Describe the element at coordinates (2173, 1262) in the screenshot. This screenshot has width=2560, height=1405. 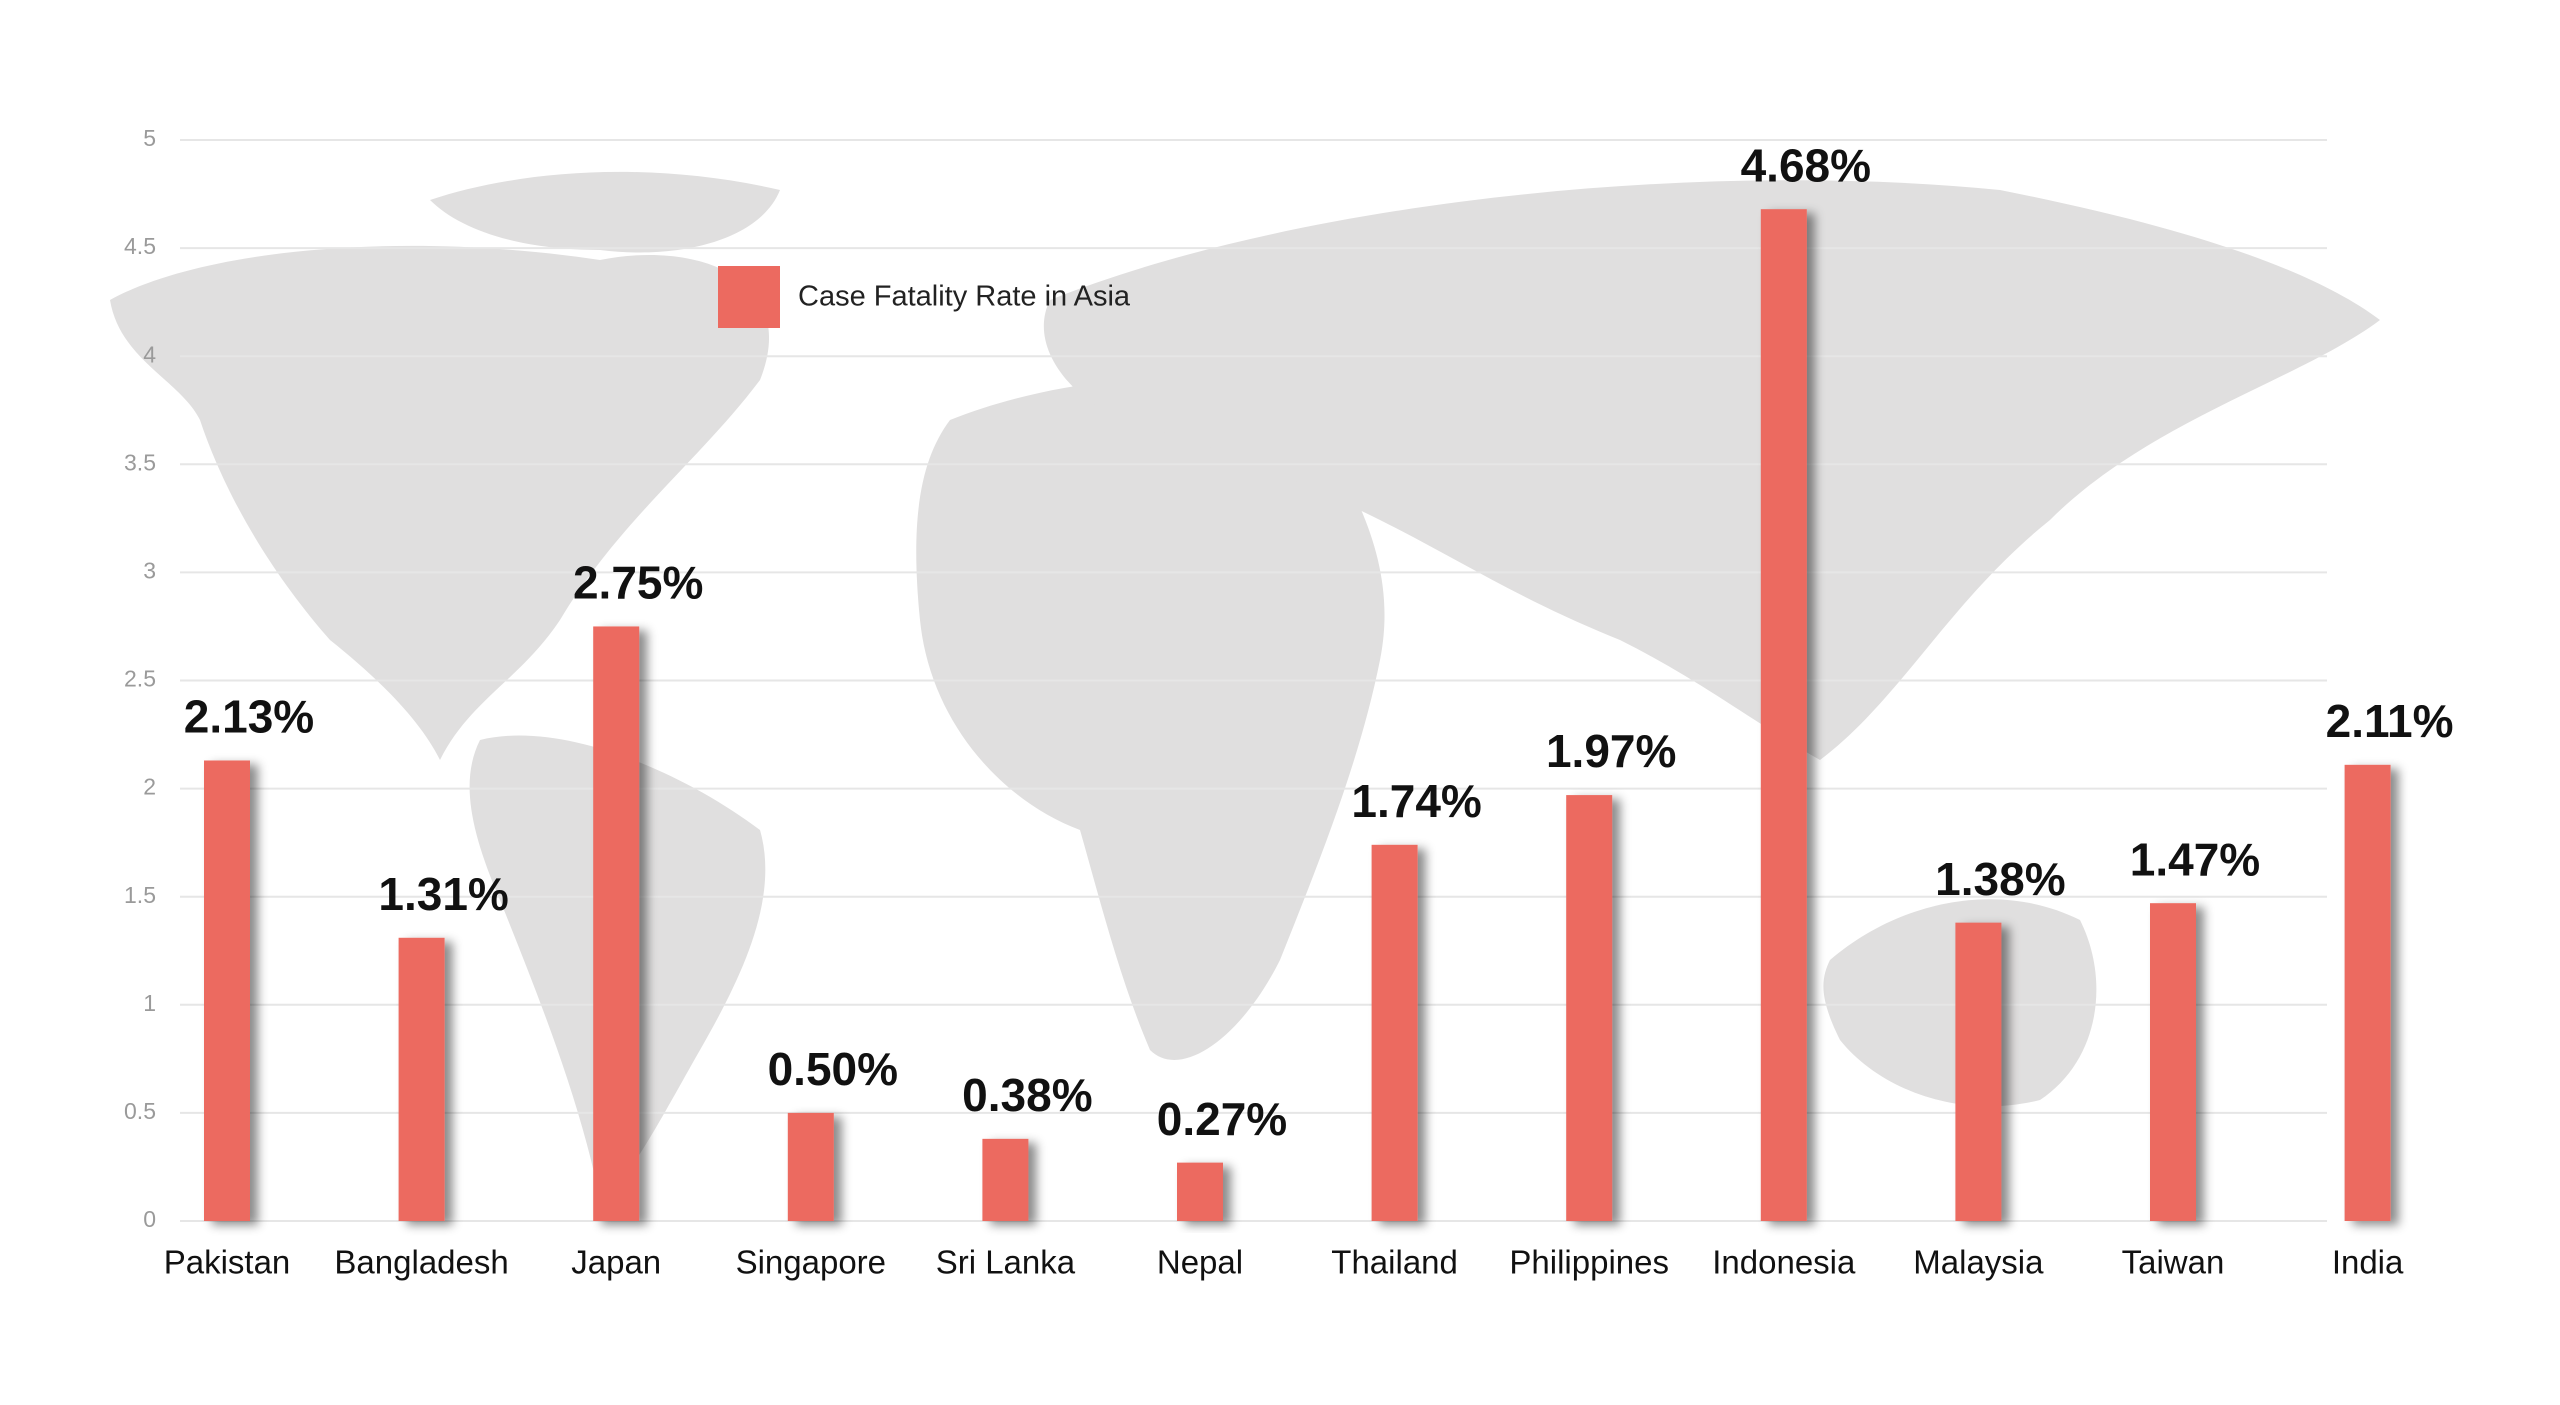
I see `x-tick-label: Taiwan` at that location.